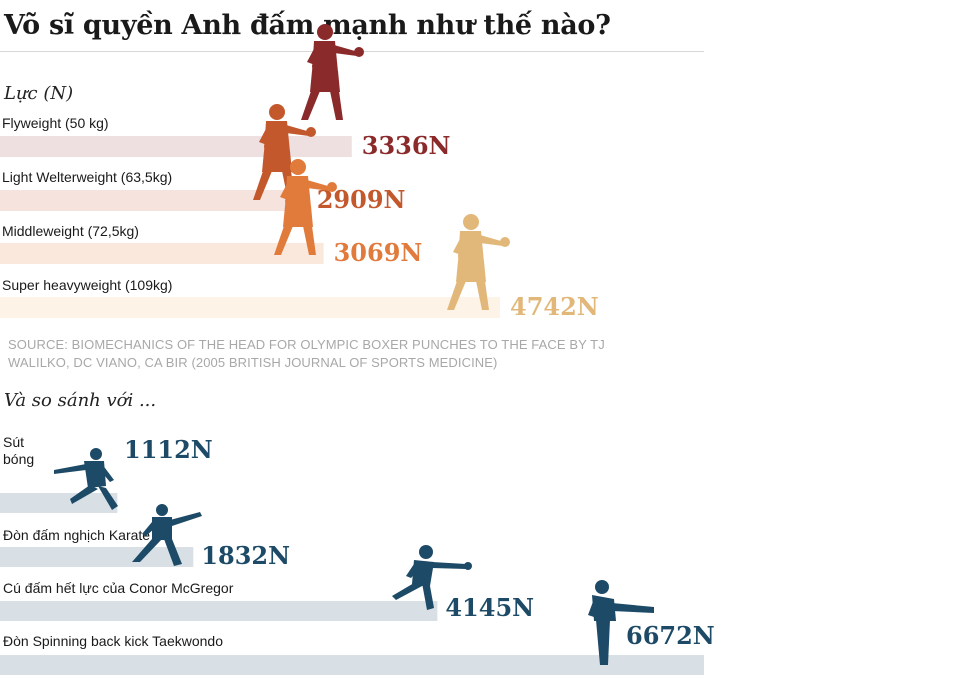  What do you see at coordinates (118, 588) in the screenshot?
I see `category-label: Cú đấm hết lực của Conor McGregor` at bounding box center [118, 588].